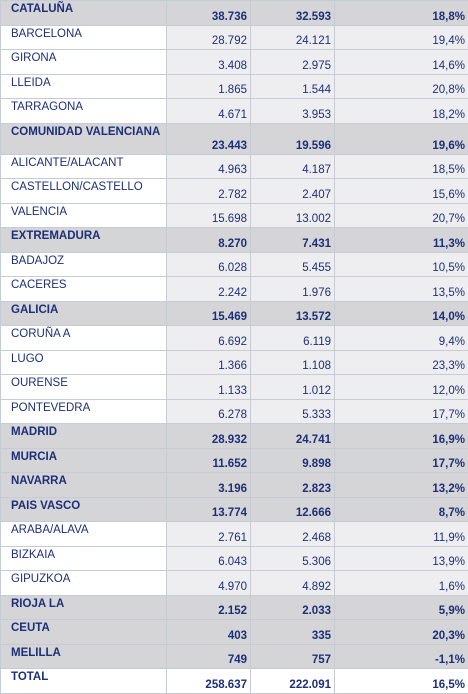 This screenshot has height=694, width=468. I want to click on percent-change-cell: 13,5%, so click(401, 289).